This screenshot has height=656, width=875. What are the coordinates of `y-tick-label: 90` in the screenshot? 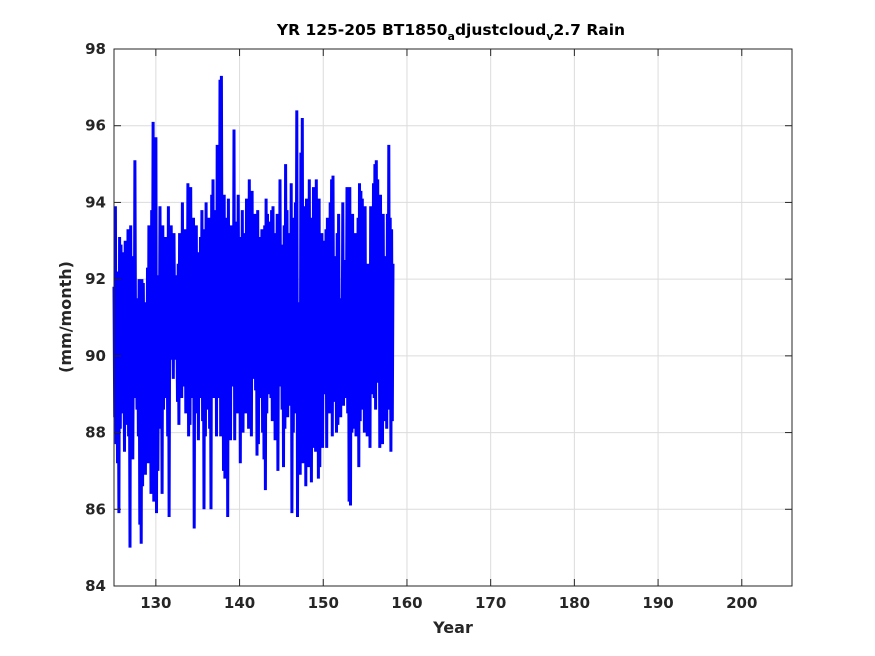 It's located at (95, 356).